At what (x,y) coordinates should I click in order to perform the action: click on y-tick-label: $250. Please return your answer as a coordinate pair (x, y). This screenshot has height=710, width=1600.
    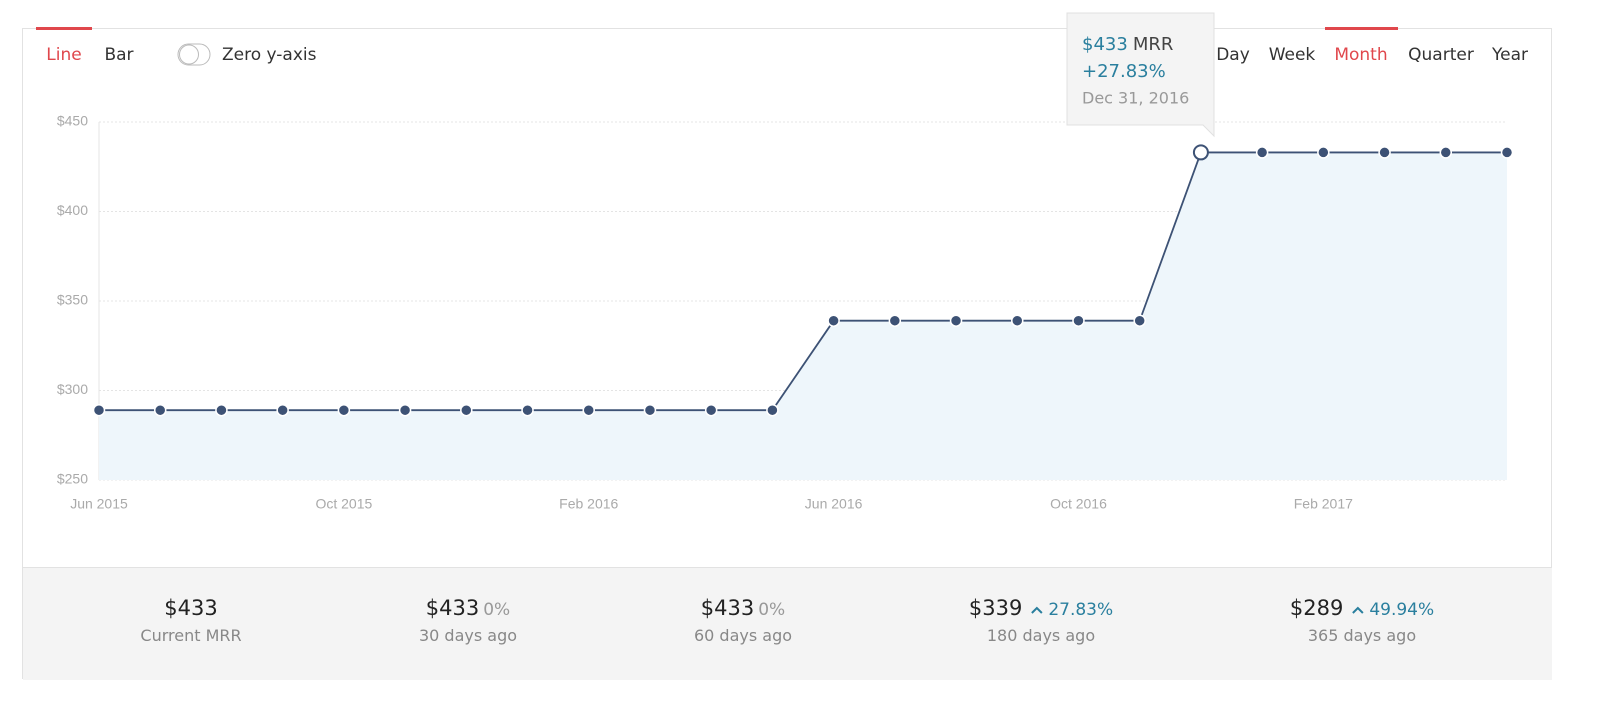
    Looking at the image, I should click on (72, 479).